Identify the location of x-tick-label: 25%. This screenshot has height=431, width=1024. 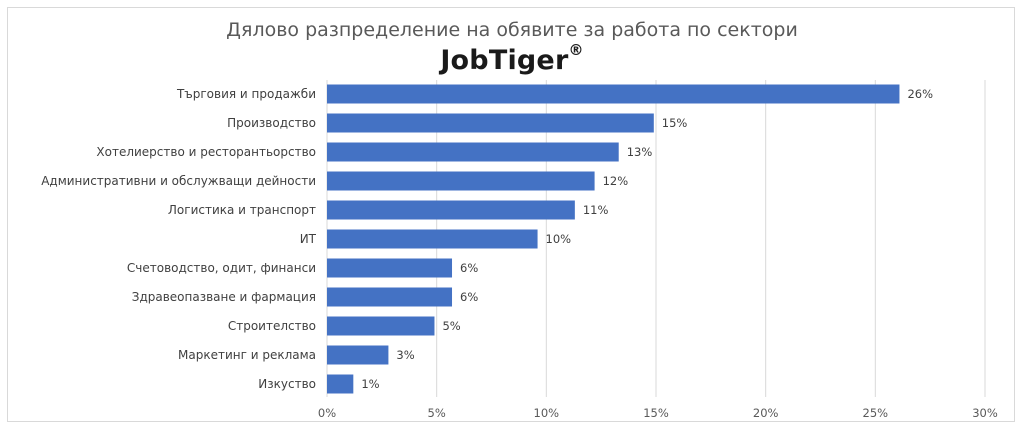
(876, 413).